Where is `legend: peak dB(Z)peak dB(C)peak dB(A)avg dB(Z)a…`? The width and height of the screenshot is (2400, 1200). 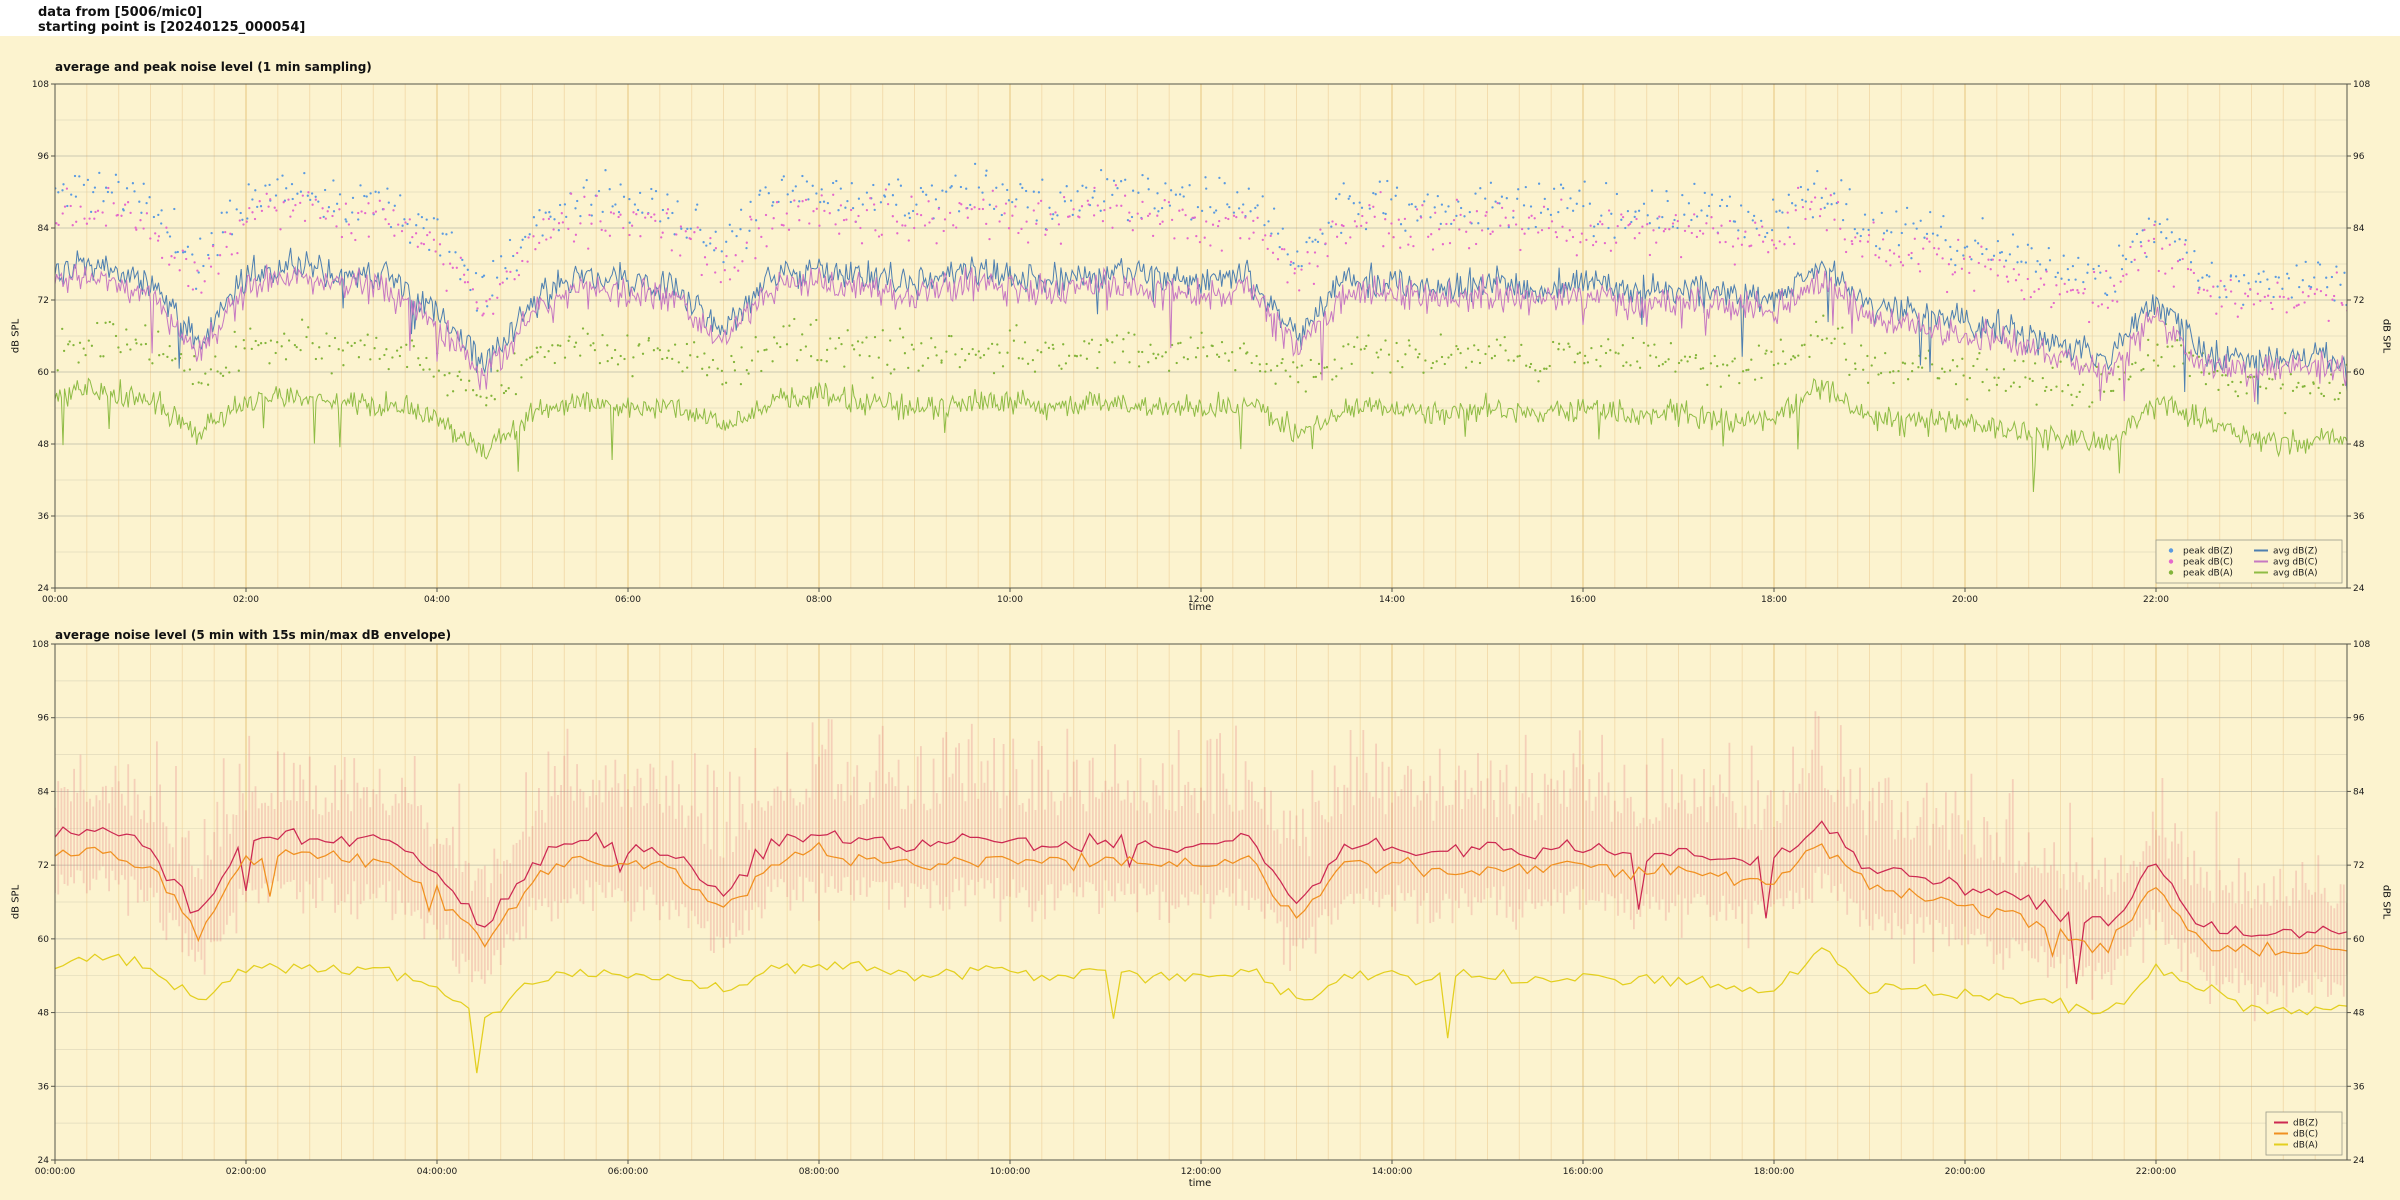 legend: peak dB(Z)peak dB(C)peak dB(A)avg dB(Z)a… is located at coordinates (2249, 561).